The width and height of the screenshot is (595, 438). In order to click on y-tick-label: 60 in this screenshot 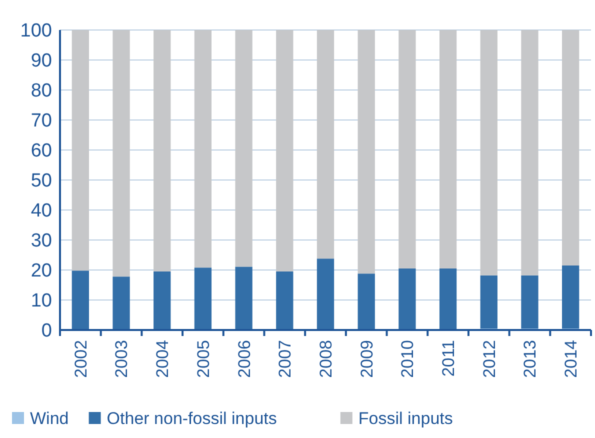, I will do `click(41, 151)`.